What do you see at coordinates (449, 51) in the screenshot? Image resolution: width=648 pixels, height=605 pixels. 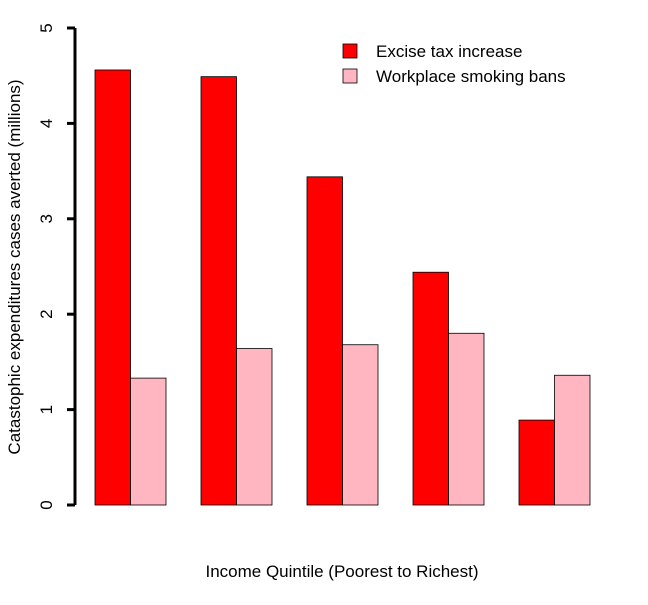 I see `legend-label: Excise tax increase` at bounding box center [449, 51].